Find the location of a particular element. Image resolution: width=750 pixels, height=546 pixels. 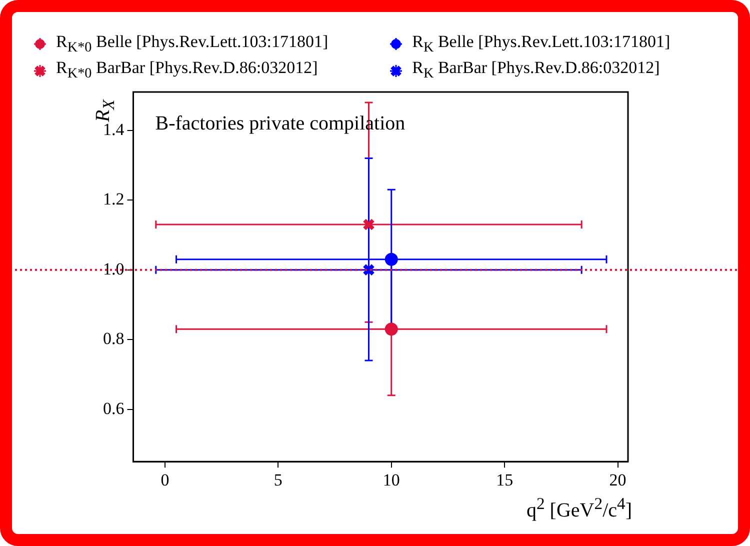

legend-label: R$_{K*0}$ Belle [Phys.Rev.Lett.103:171801] is located at coordinates (192, 44).